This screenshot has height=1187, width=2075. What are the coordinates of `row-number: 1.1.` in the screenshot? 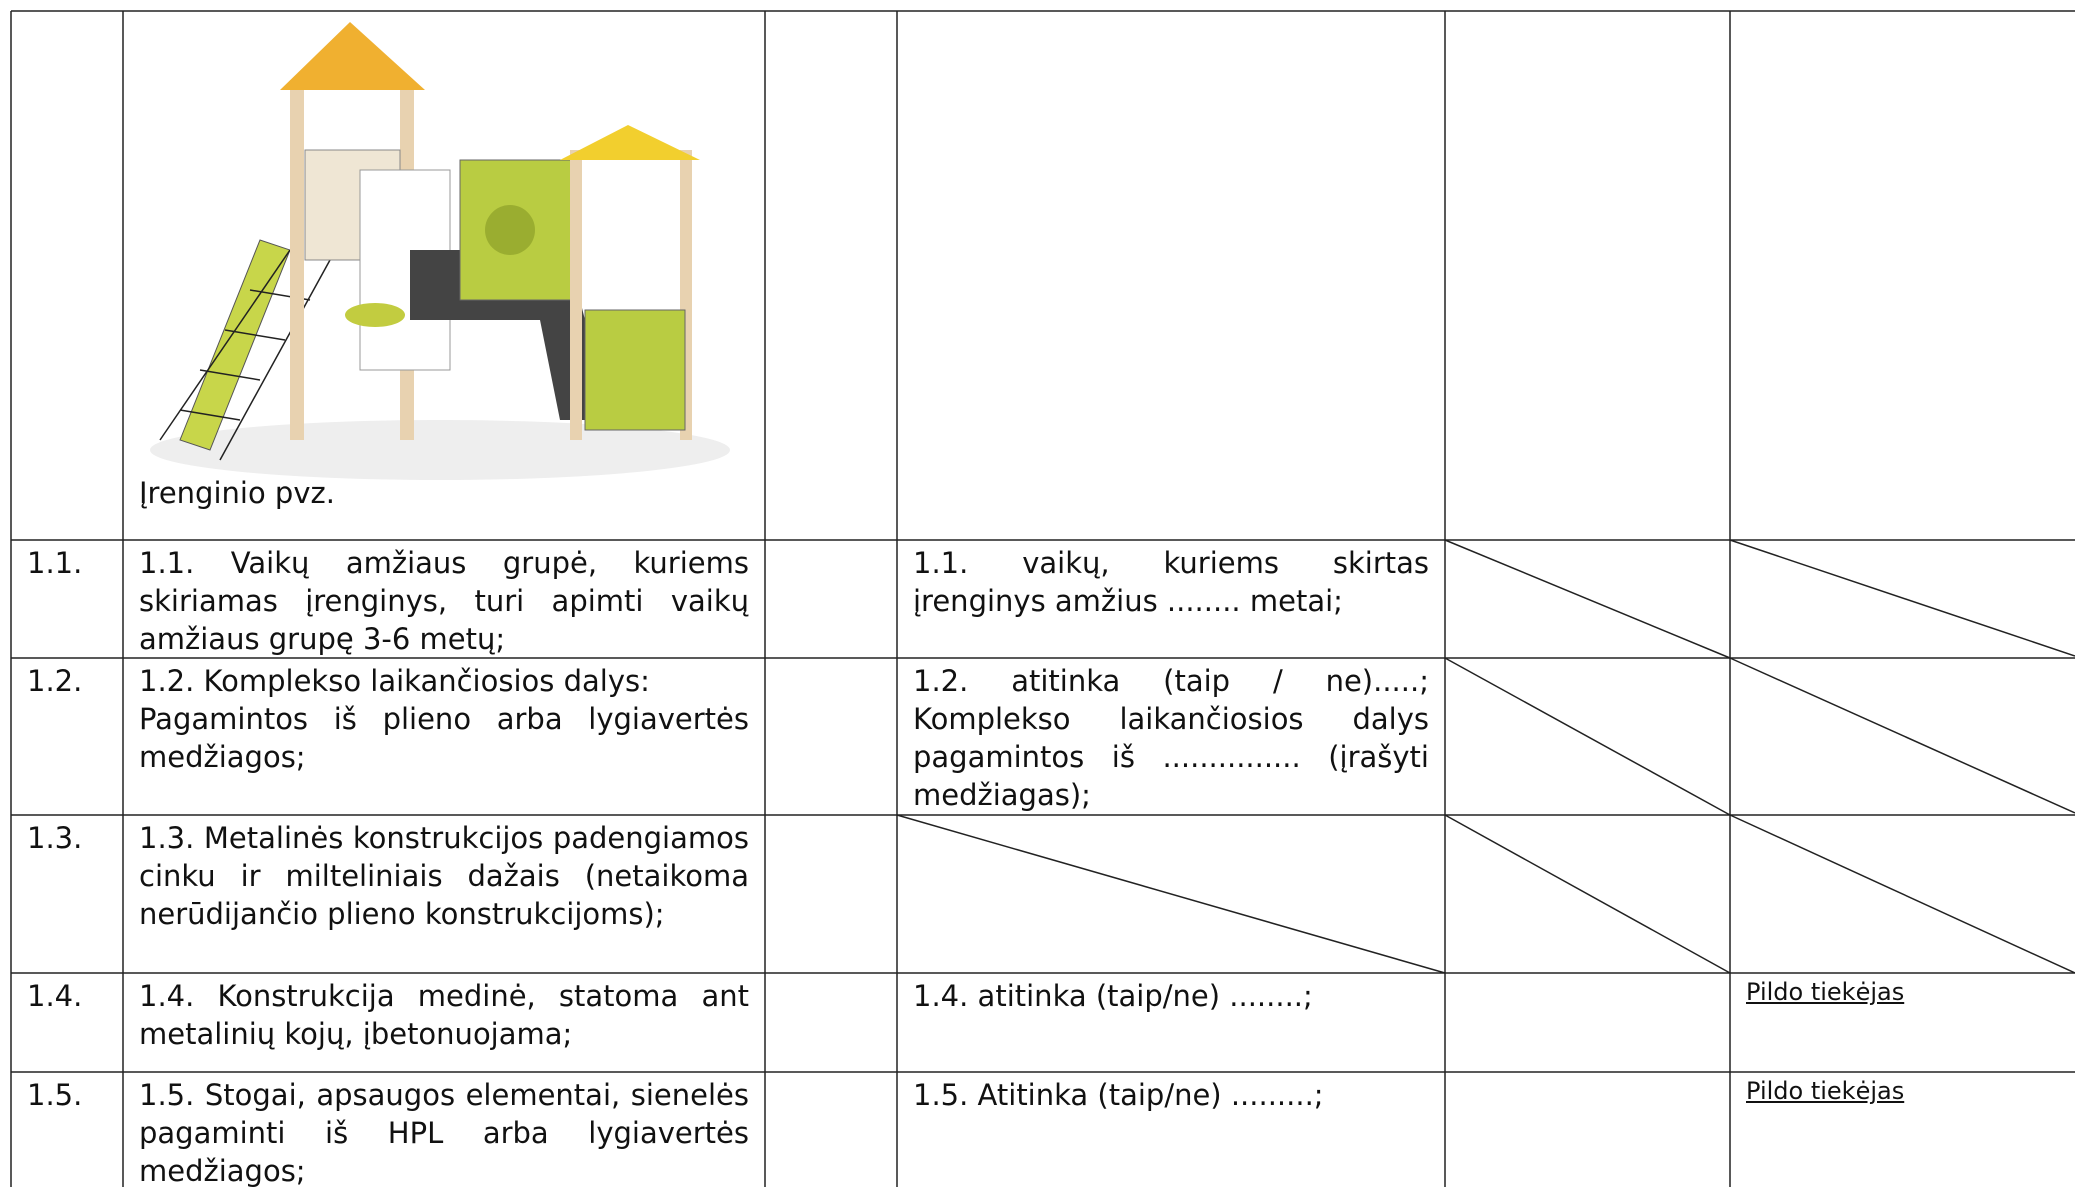 It's located at (55, 563).